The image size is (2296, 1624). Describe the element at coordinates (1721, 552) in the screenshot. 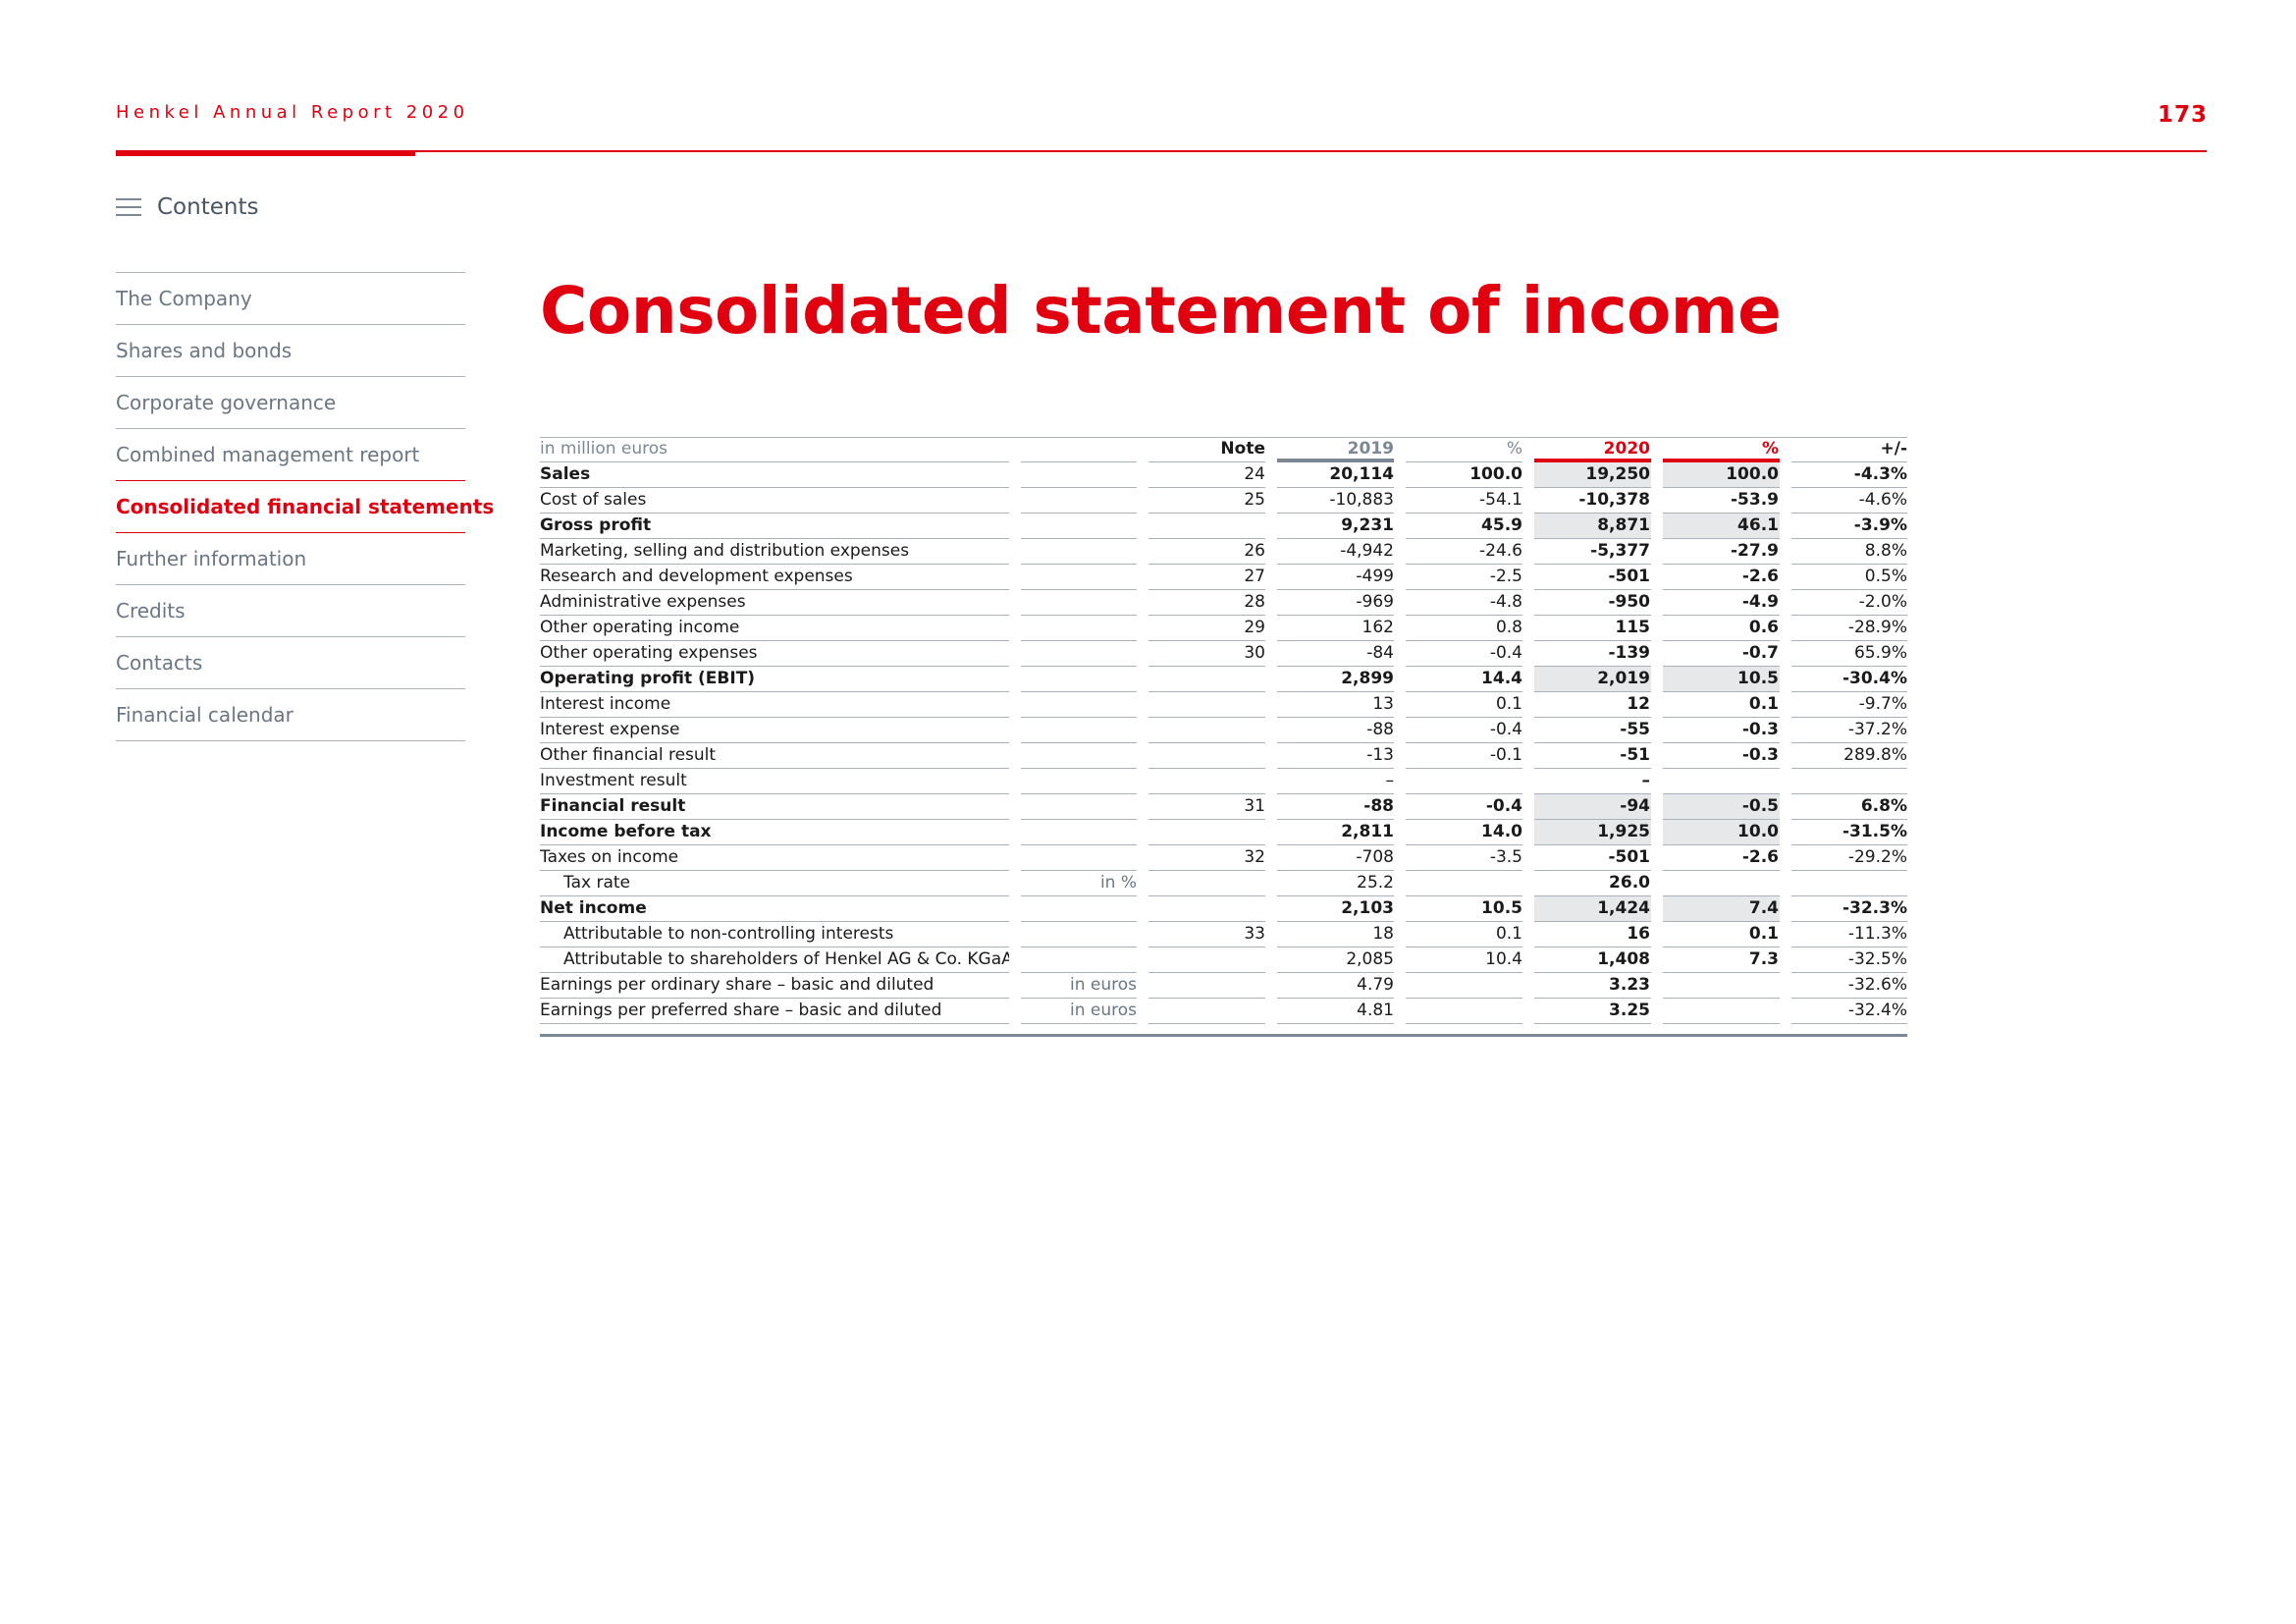

I see `percent-2020: -27.9` at that location.